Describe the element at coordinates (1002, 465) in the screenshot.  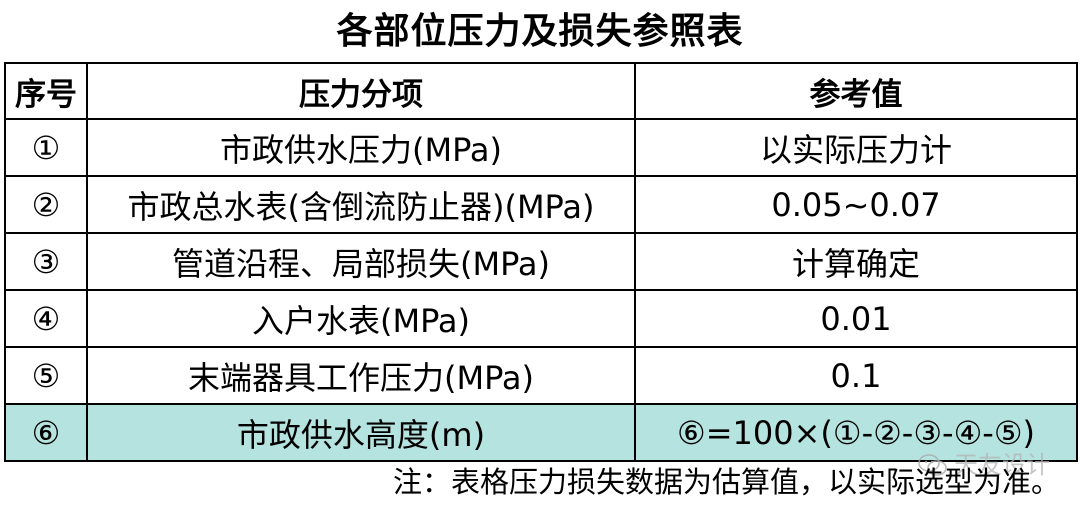
I see `watermark-text: 天友设计` at that location.